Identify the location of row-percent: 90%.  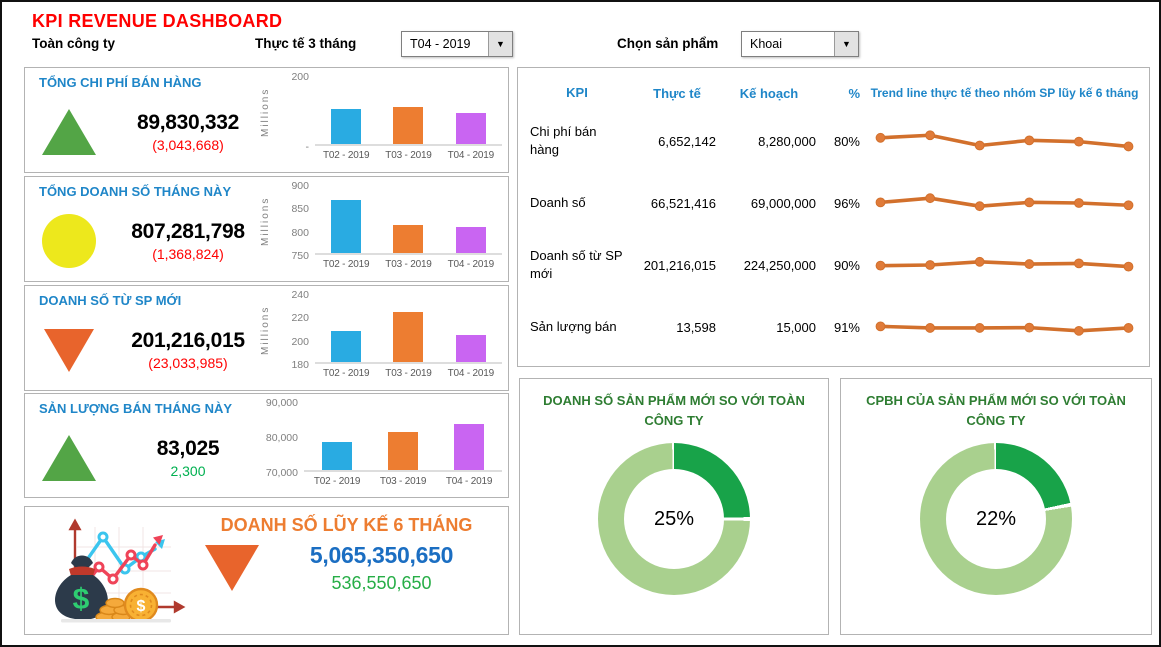
(846, 265).